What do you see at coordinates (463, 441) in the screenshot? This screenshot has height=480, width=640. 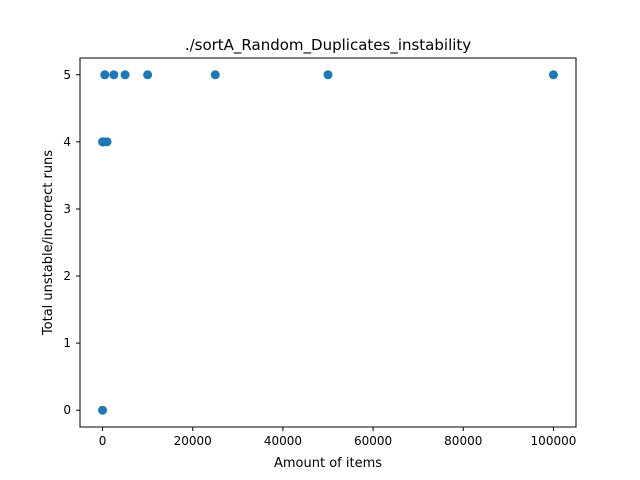 I see `x-tick-label: 80000` at bounding box center [463, 441].